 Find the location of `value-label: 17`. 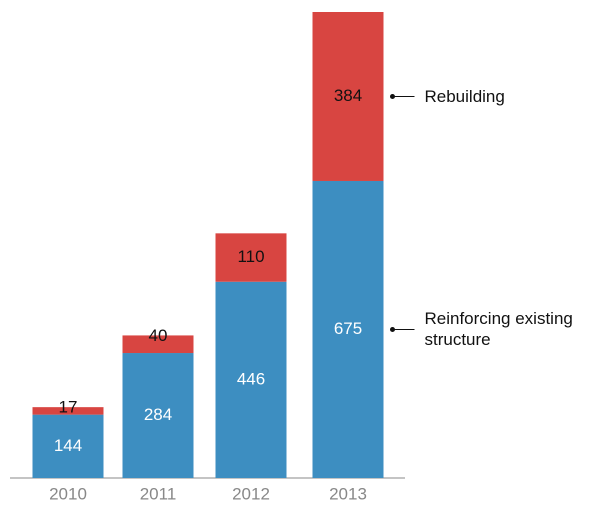

value-label: 17 is located at coordinates (68, 407).